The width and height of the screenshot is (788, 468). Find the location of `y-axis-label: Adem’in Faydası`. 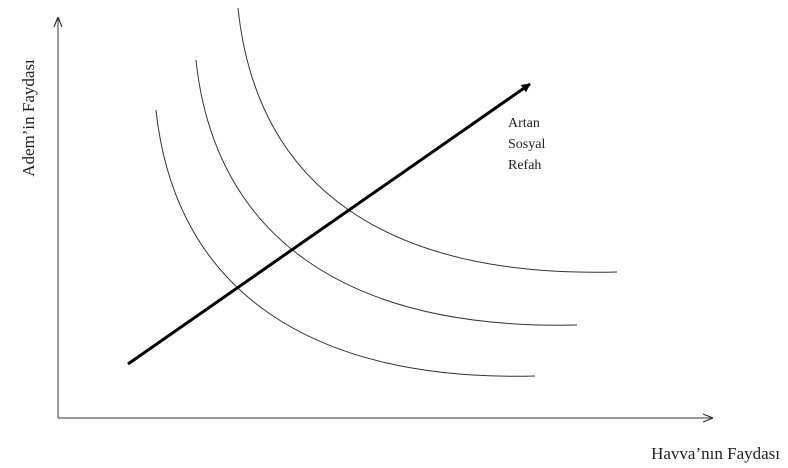

y-axis-label: Adem’in Faydası is located at coordinates (28, 118).